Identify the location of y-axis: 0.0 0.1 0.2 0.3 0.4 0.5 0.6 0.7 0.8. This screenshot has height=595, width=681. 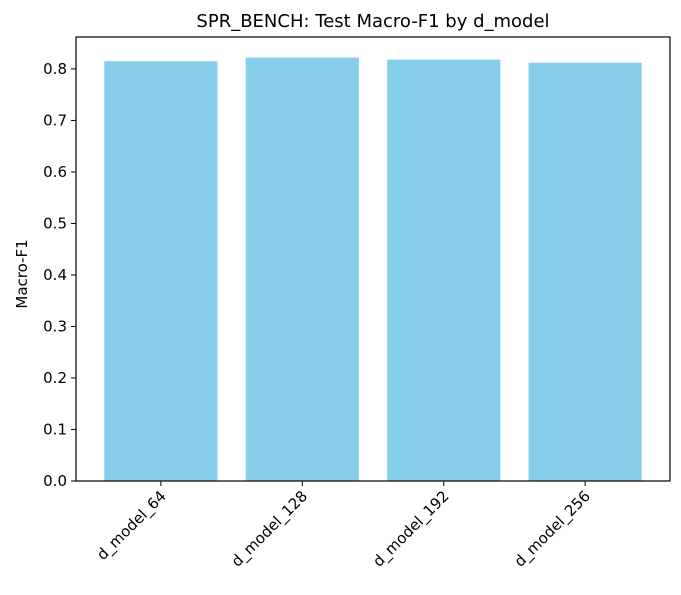
(59, 275).